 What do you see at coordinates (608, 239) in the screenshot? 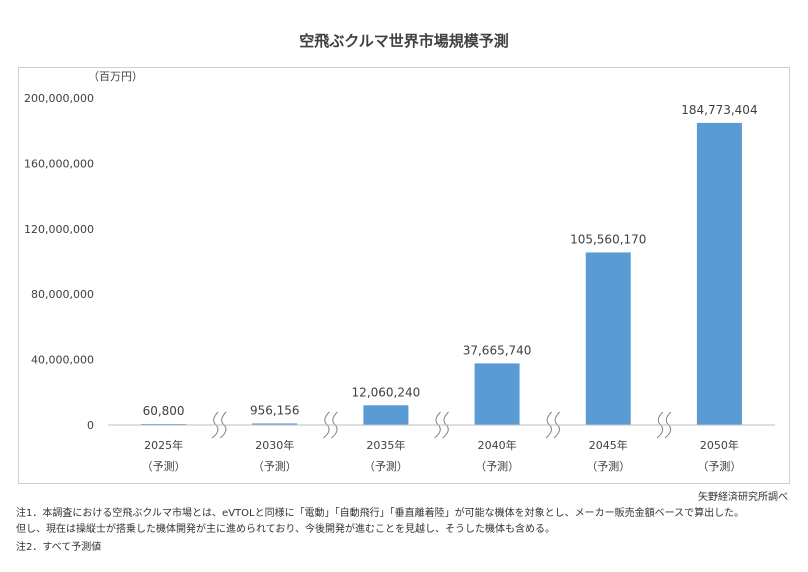
I see `bar-value-label: 105,560,170` at bounding box center [608, 239].